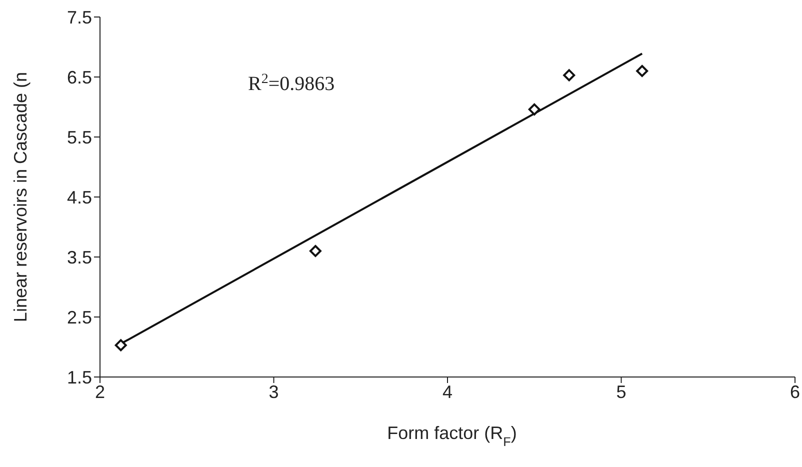 The image size is (802, 467). I want to click on annotation: R$^{2}$=0.9863, so click(291, 83).